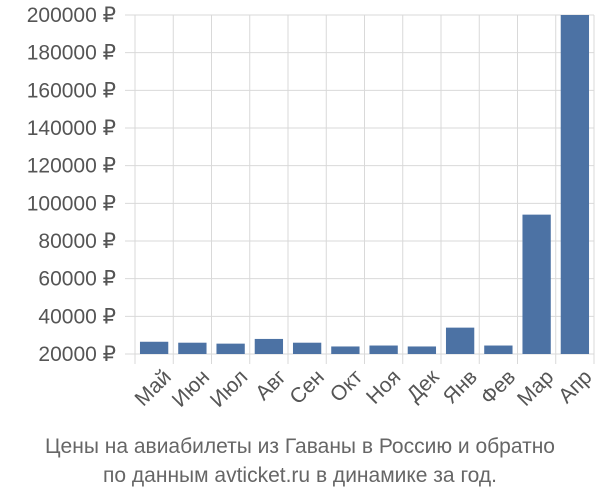 The image size is (600, 500). I want to click on x-tick-label: Янв, so click(460, 386).